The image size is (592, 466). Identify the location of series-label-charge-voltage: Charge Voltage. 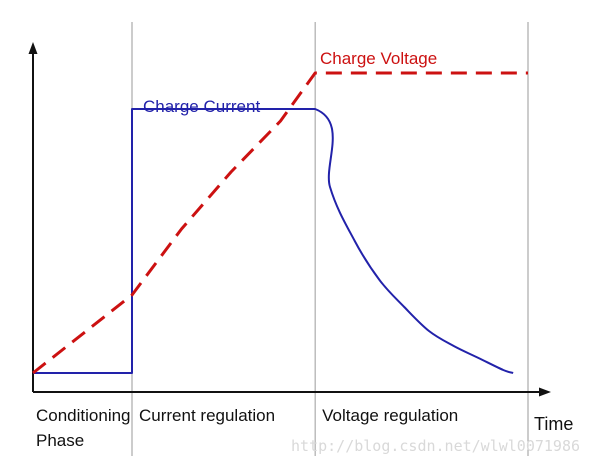
(378, 58).